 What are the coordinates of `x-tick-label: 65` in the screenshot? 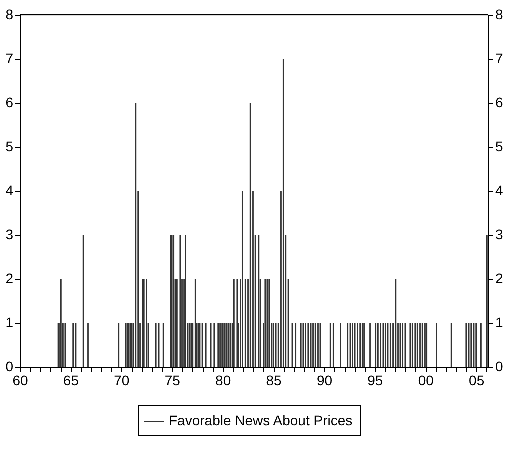 It's located at (71, 380).